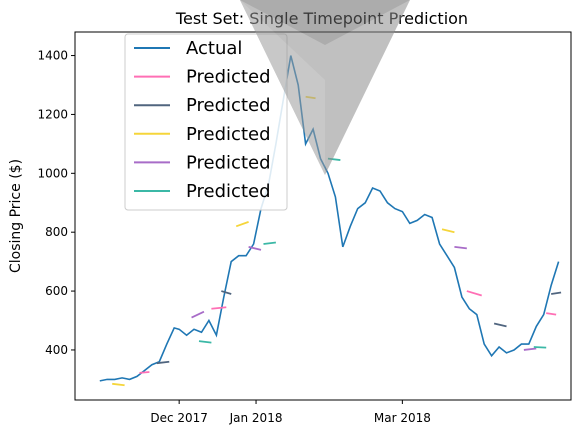 The image size is (584, 435). Describe the element at coordinates (290, 412) in the screenshot. I see `x-axis: Dec 2017 Jan 2018 Mar 2018` at that location.